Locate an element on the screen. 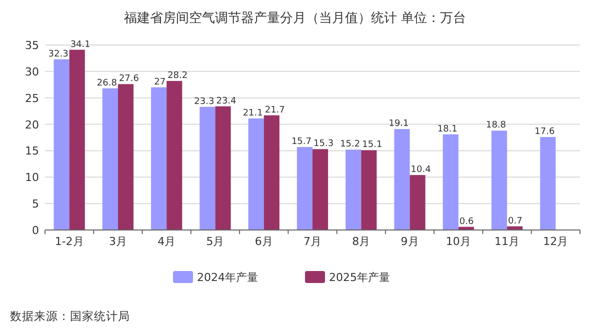 The width and height of the screenshot is (590, 330). y-tick-label: 20 is located at coordinates (32, 125).